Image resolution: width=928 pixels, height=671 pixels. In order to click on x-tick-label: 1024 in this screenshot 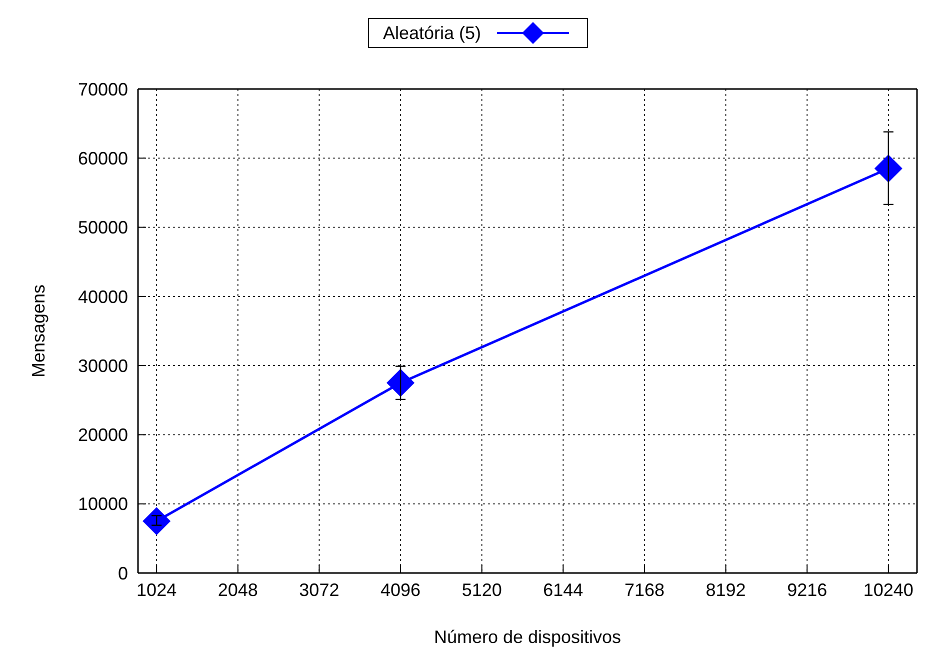, I will do `click(156, 590)`.